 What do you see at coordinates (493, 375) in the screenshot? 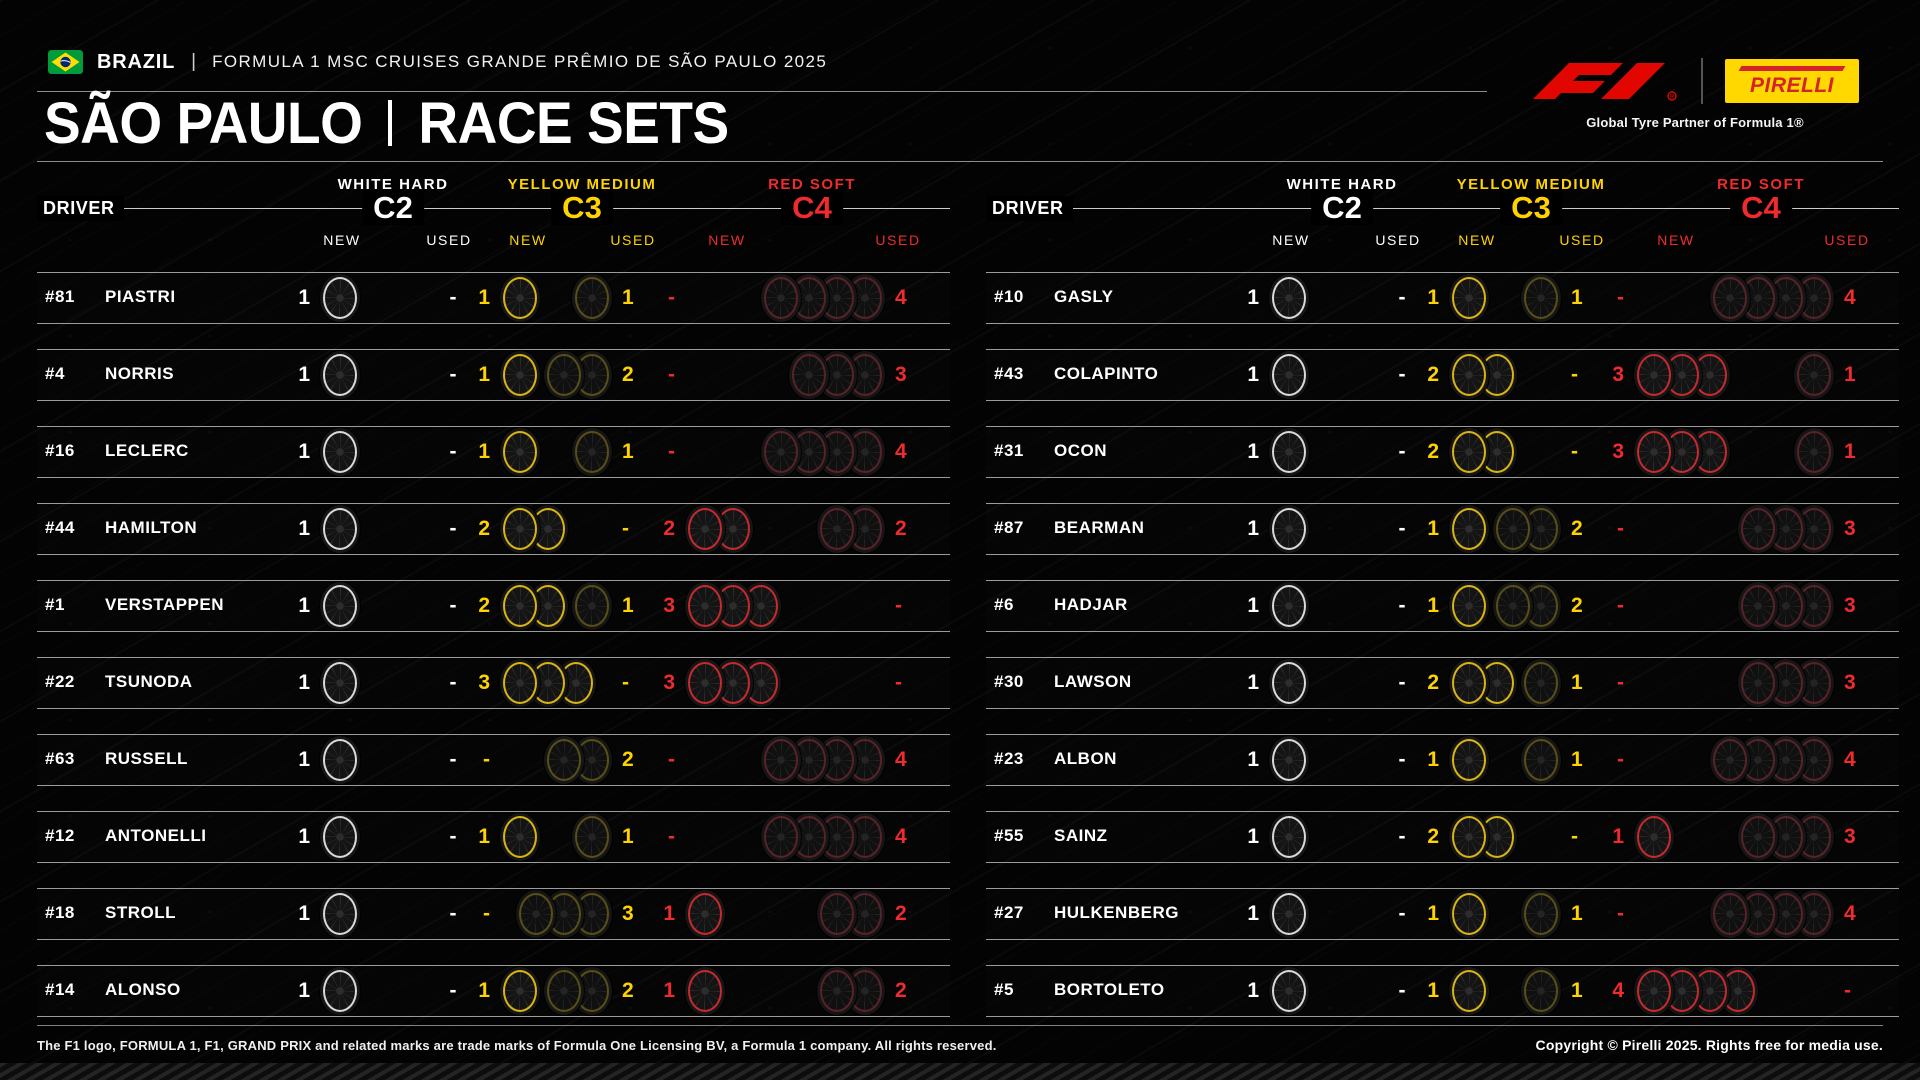
I see `table-row: #4 NORRIS 1 - 1 2 - 3` at bounding box center [493, 375].